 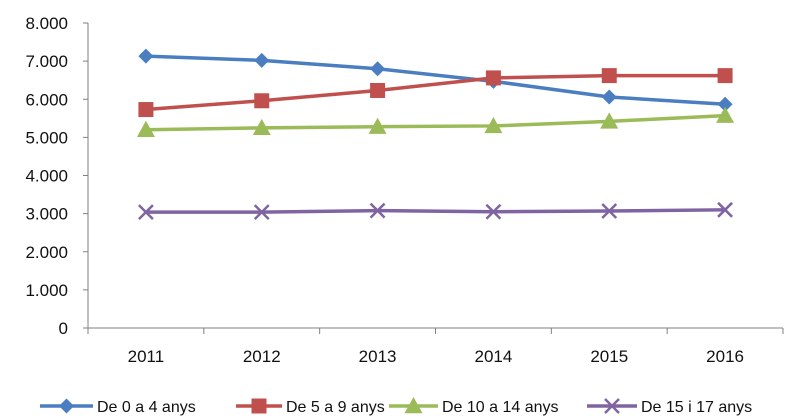 What do you see at coordinates (46, 290) in the screenshot?
I see `y-tick-label: 1.000` at bounding box center [46, 290].